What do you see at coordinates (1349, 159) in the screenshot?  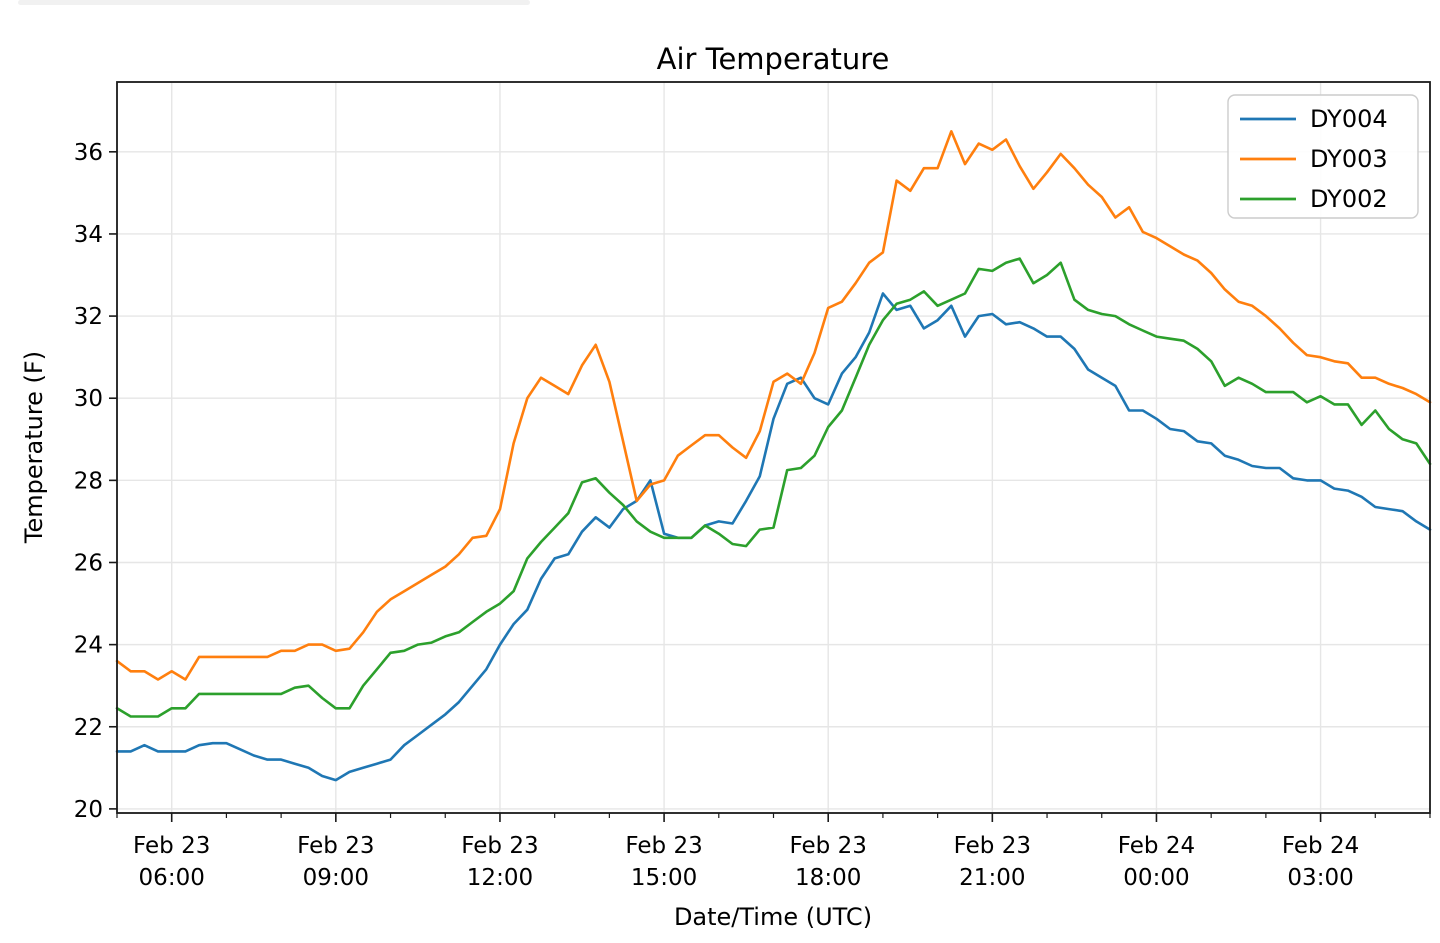 I see `legend-label-DY003: DY003` at bounding box center [1349, 159].